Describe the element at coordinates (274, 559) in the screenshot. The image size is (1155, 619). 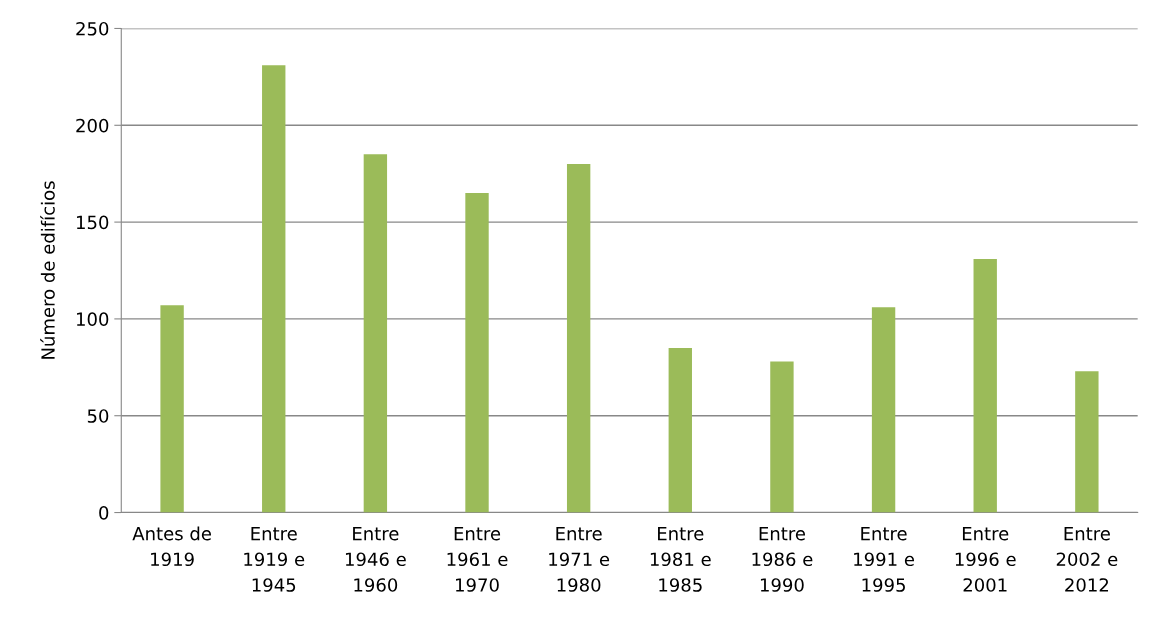
I see `x-tick-label: Entre 1919 e 1945` at that location.